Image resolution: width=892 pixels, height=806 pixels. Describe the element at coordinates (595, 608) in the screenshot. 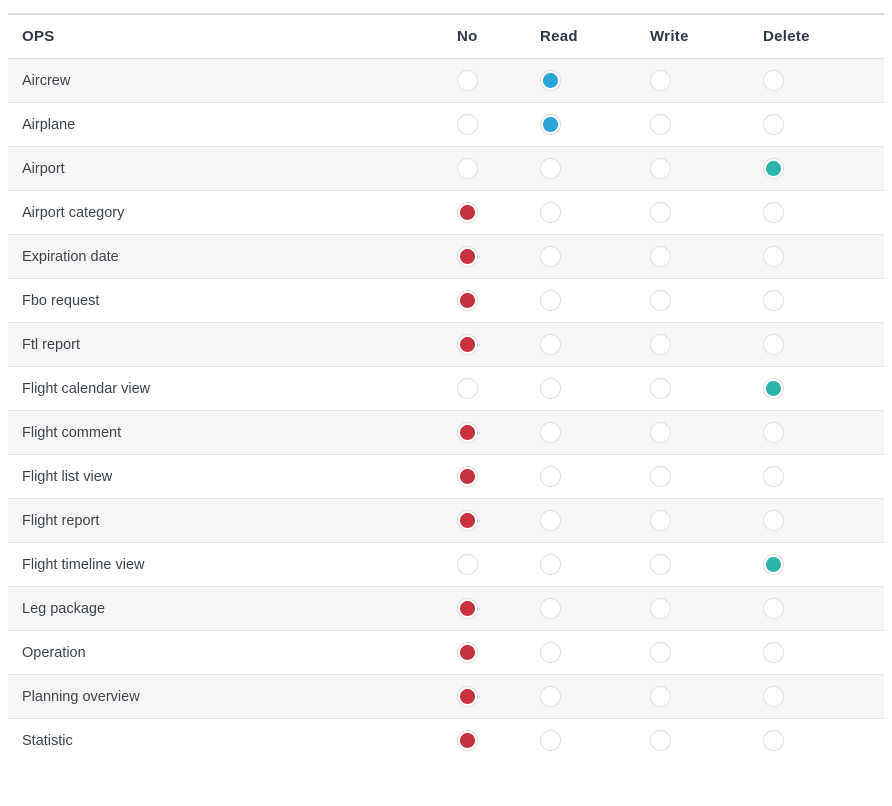

I see `cell-read` at that location.